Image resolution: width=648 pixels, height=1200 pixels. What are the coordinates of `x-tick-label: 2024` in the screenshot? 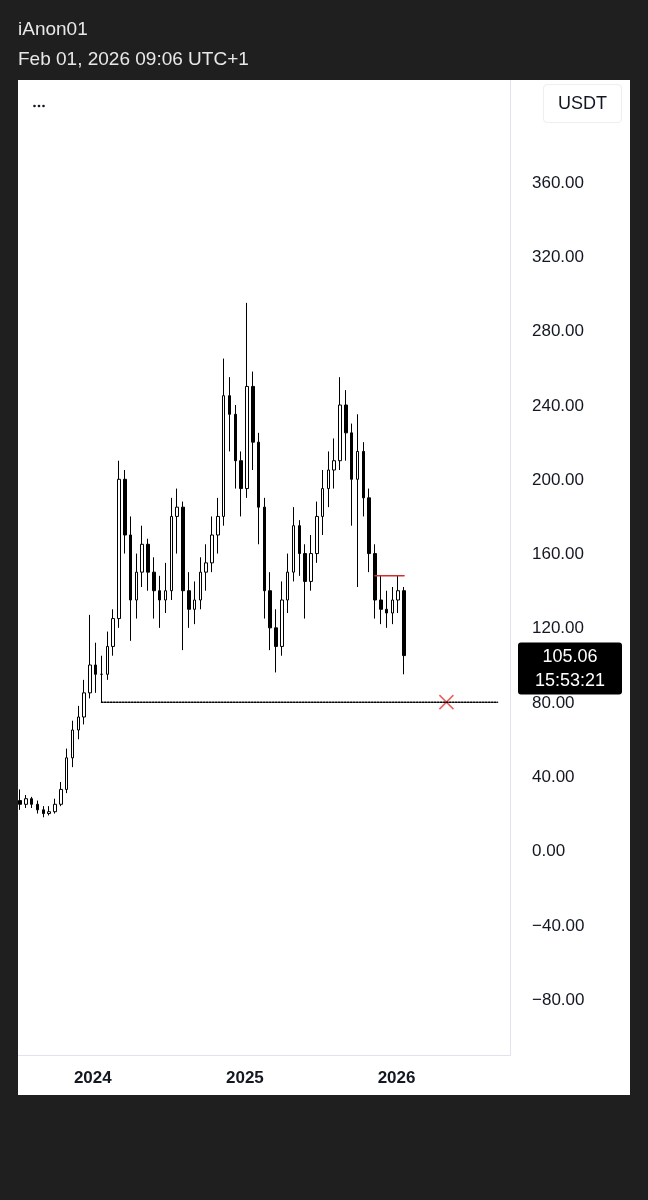 It's located at (93, 1077).